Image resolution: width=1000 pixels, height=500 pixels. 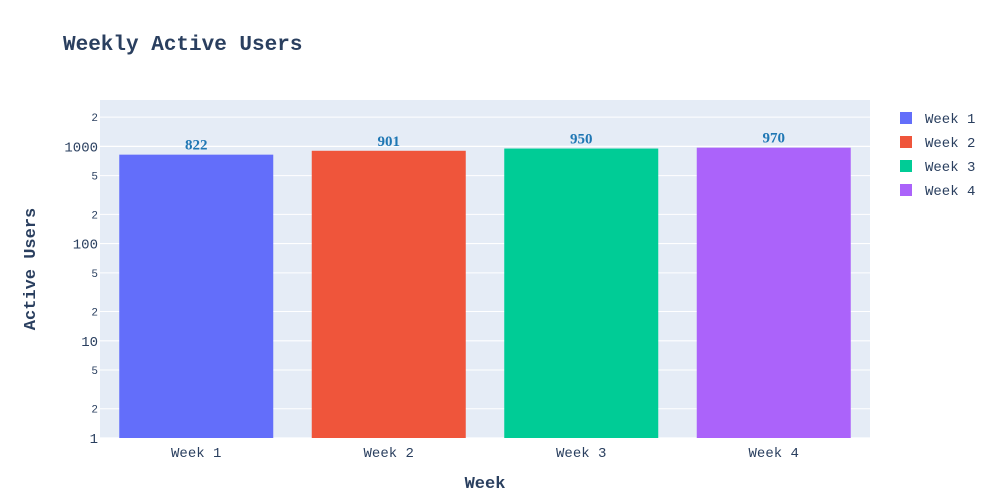 I want to click on x-axis-title: Week, so click(x=485, y=484).